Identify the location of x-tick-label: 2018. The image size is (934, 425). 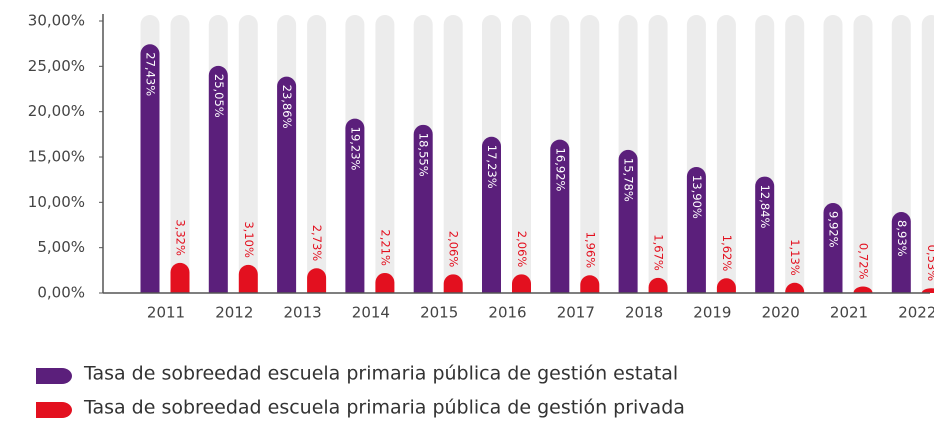
(644, 313).